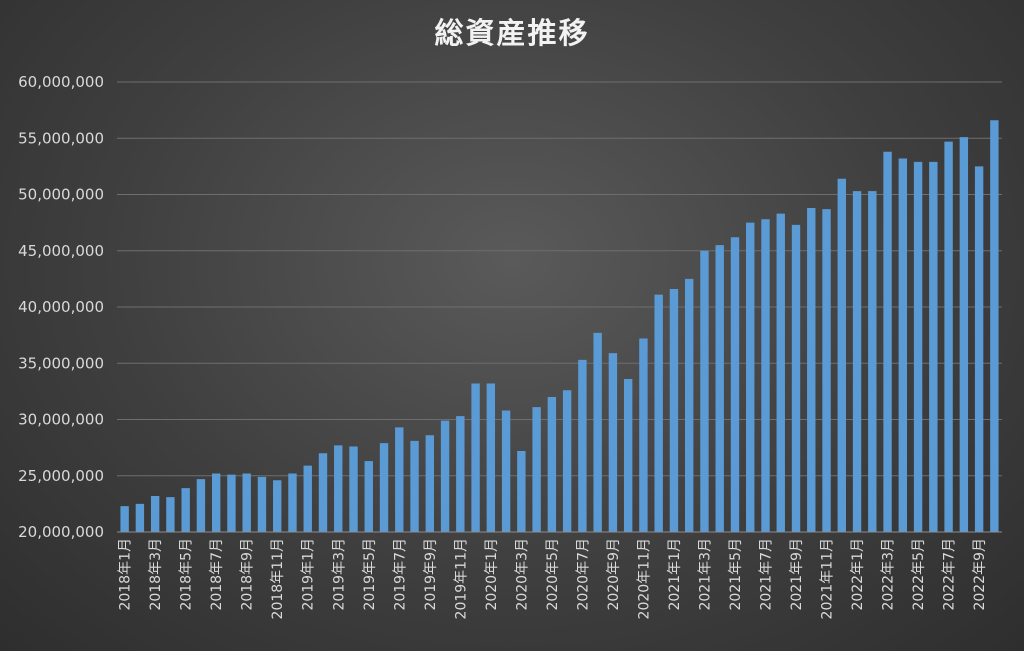 This screenshot has width=1024, height=651. Describe the element at coordinates (675, 574) in the screenshot. I see `x-tick-label: 2021年1月` at that location.